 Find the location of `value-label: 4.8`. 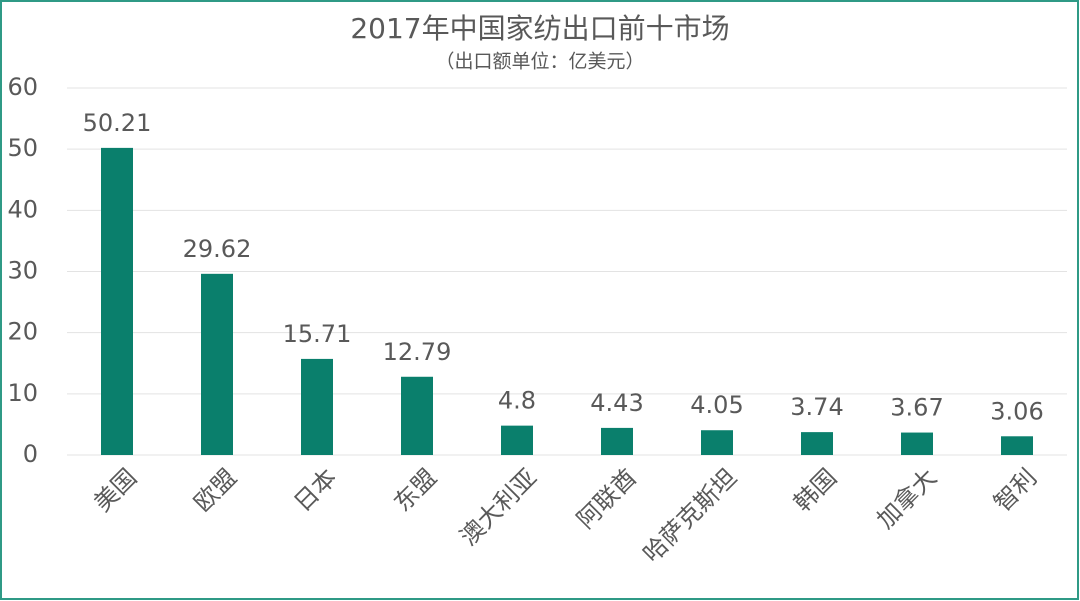

value-label: 4.8 is located at coordinates (517, 401).